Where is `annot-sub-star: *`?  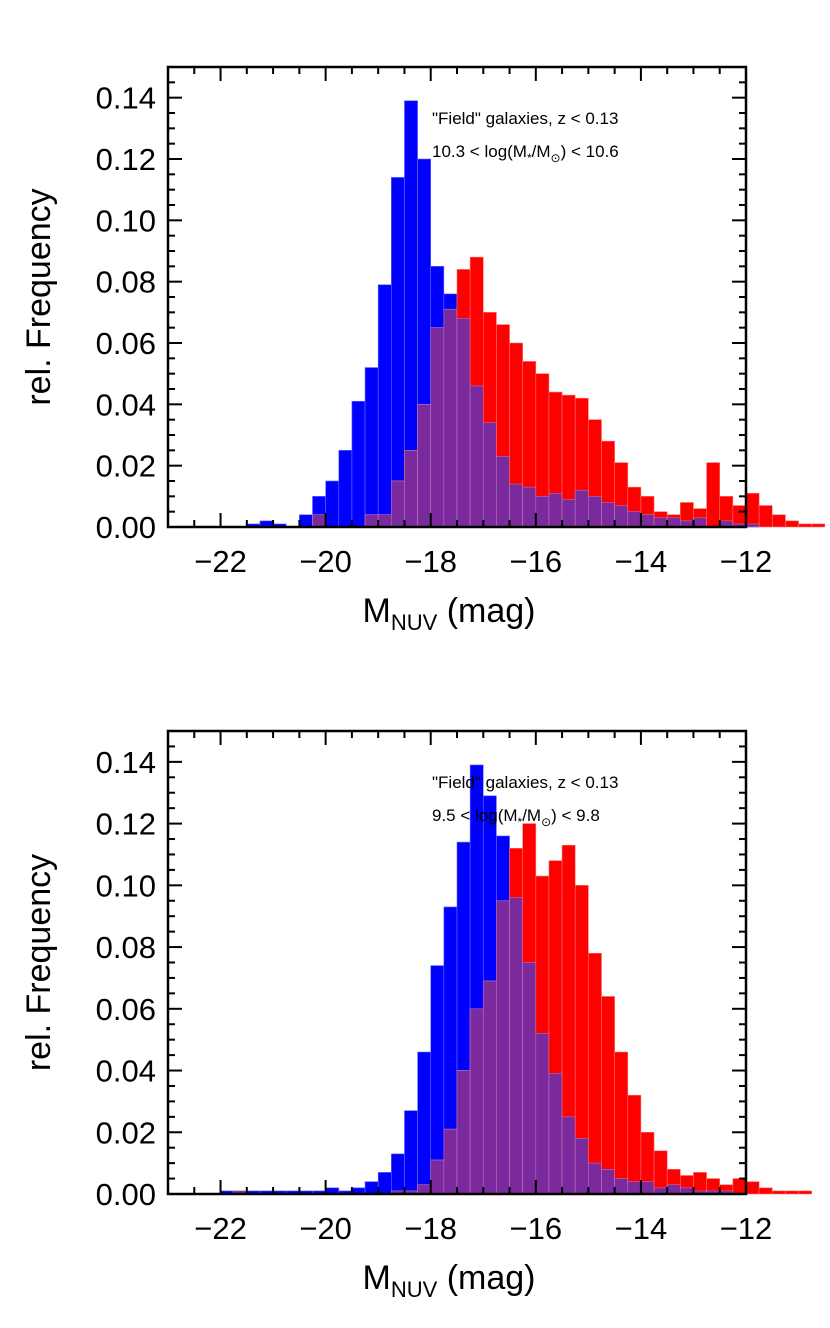
annot-sub-star: * is located at coordinates (520, 822).